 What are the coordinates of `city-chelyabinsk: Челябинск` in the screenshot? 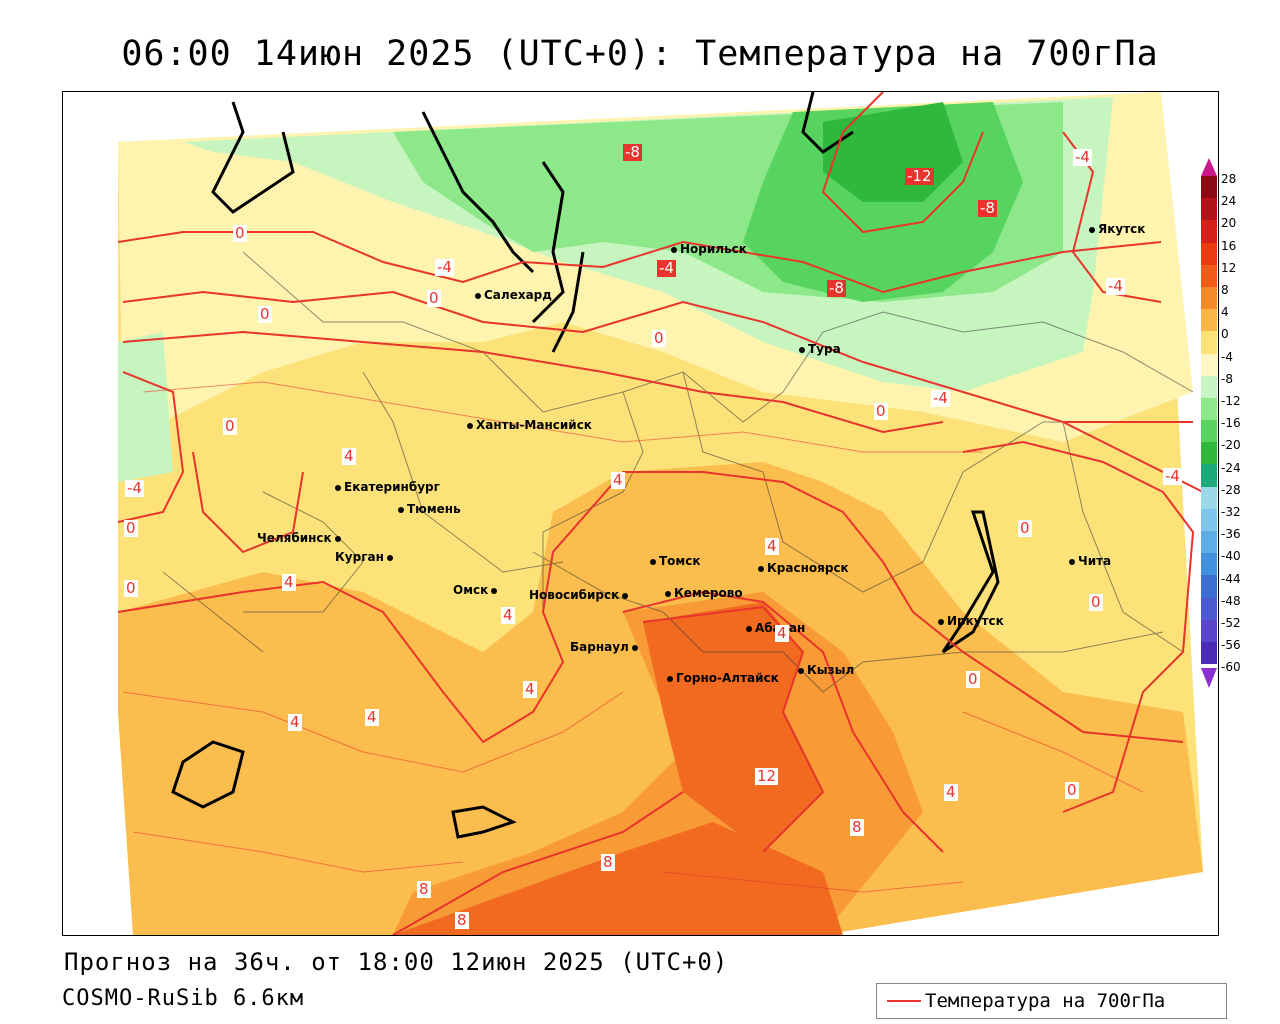 It's located at (300, 538).